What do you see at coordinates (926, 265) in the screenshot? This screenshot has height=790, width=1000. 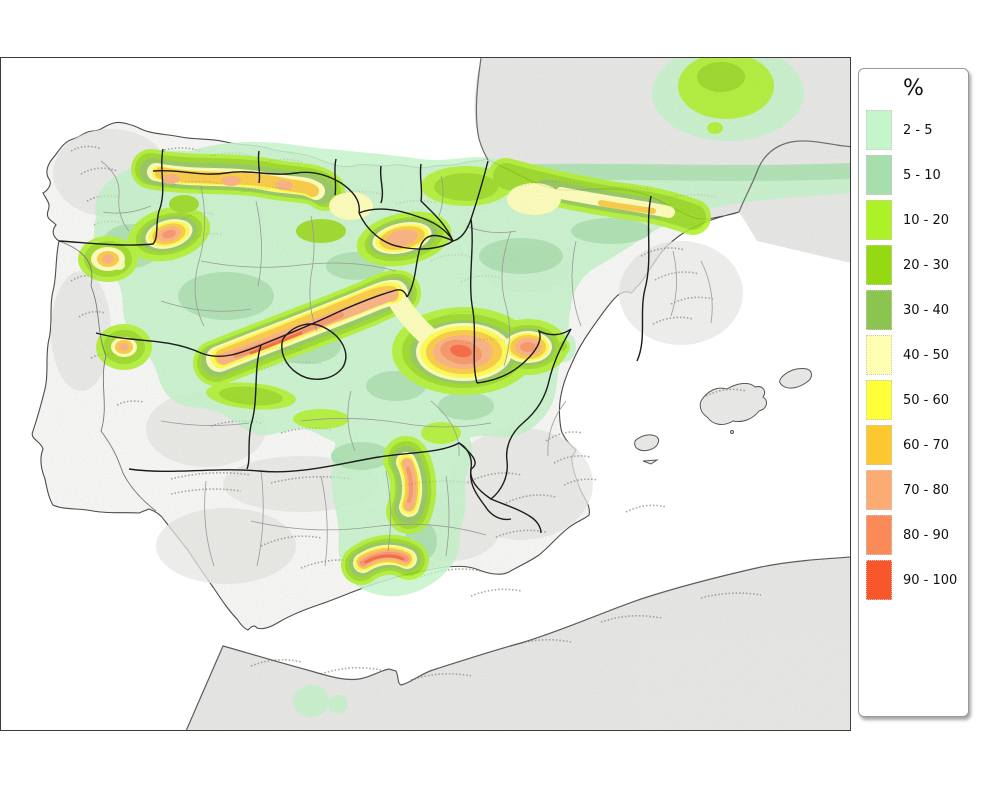 I see `legend-label: 20 - 30` at bounding box center [926, 265].